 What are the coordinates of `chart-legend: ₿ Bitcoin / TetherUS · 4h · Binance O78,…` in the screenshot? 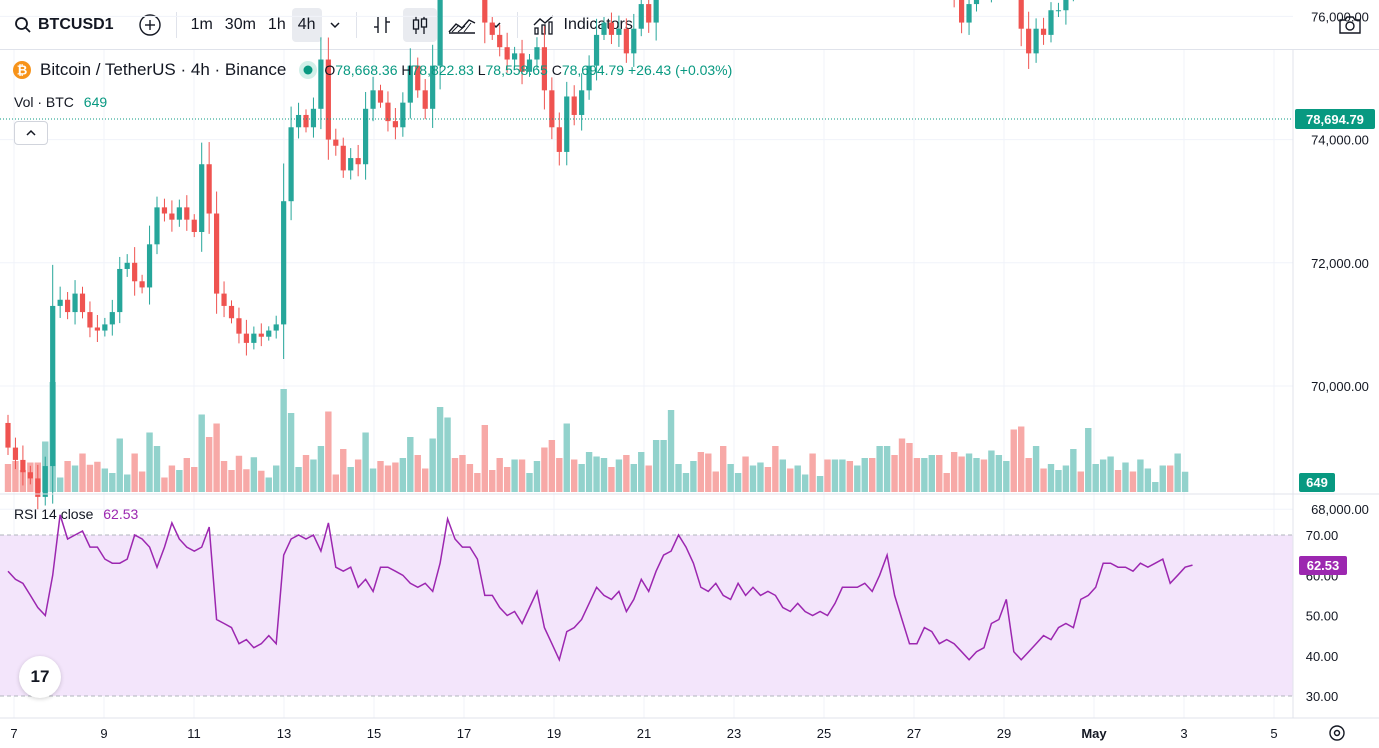 It's located at (372, 70).